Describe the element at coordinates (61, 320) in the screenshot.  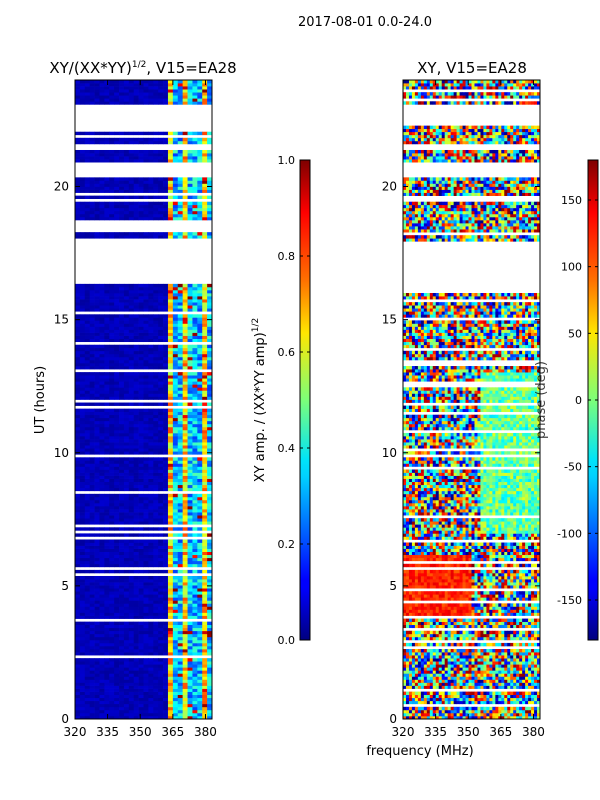
I see `y-tick-label: 15` at that location.